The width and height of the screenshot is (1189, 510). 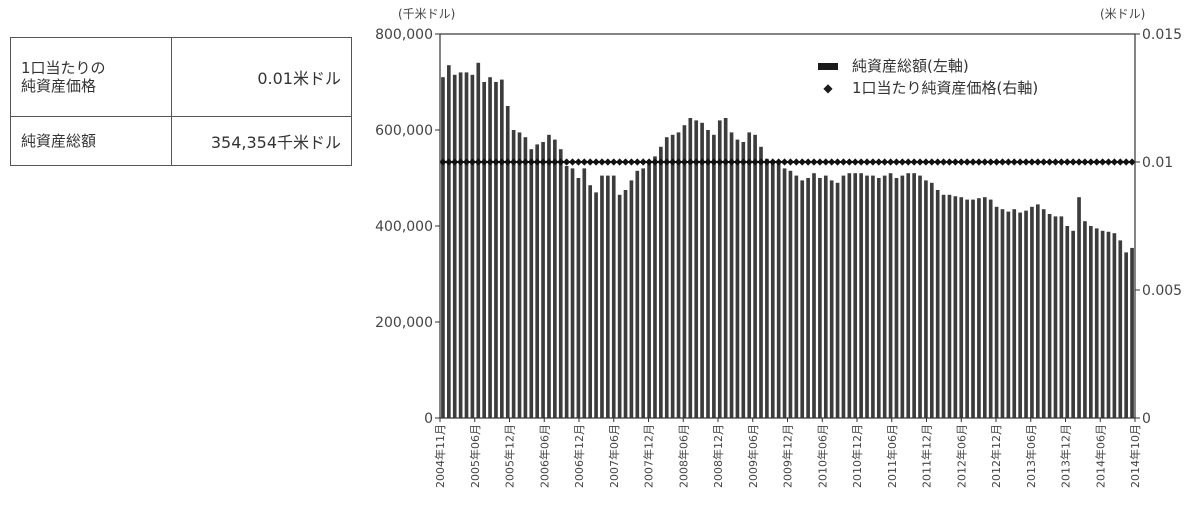 I want to click on x-tick-label: 2008年12月, so click(x=718, y=456).